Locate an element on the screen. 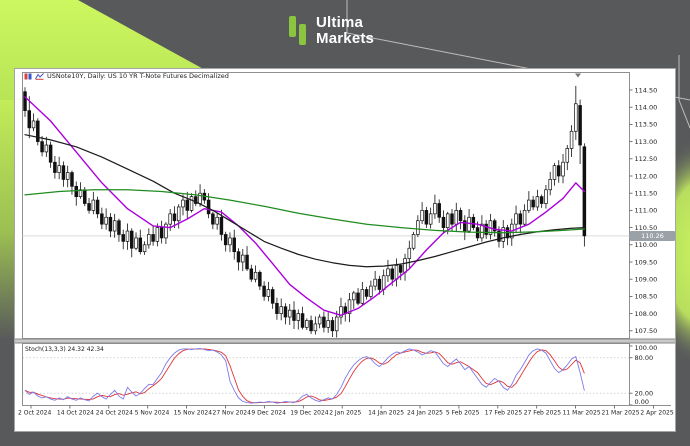 This screenshot has width=690, height=446. stoch-axis-label: 100.00 is located at coordinates (646, 348).